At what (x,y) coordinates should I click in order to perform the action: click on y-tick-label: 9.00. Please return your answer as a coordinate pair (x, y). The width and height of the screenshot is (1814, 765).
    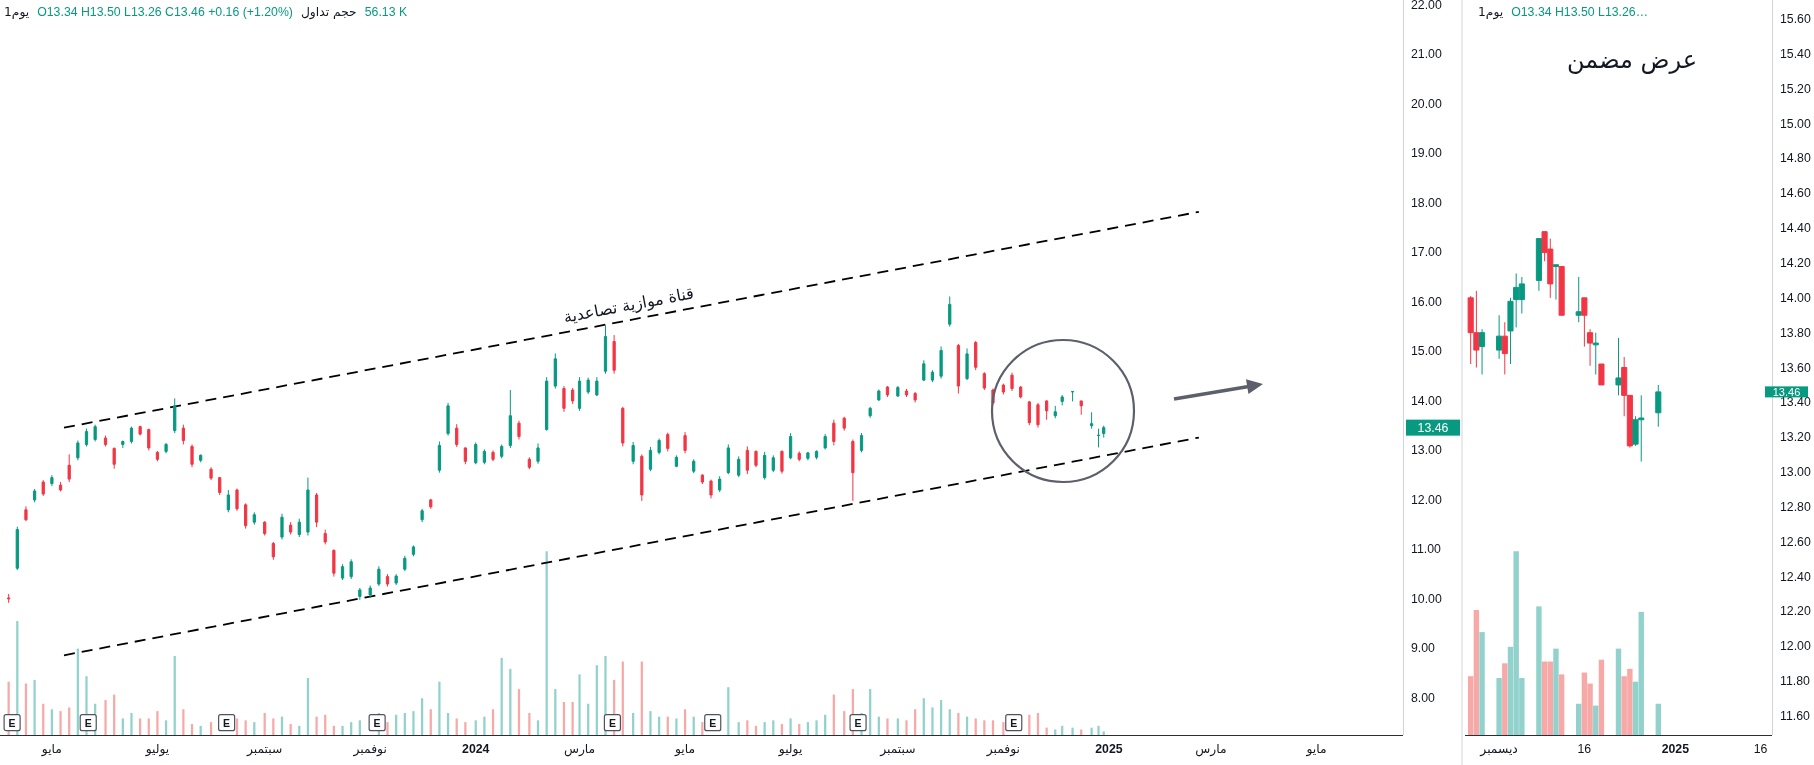
    Looking at the image, I should click on (1423, 648).